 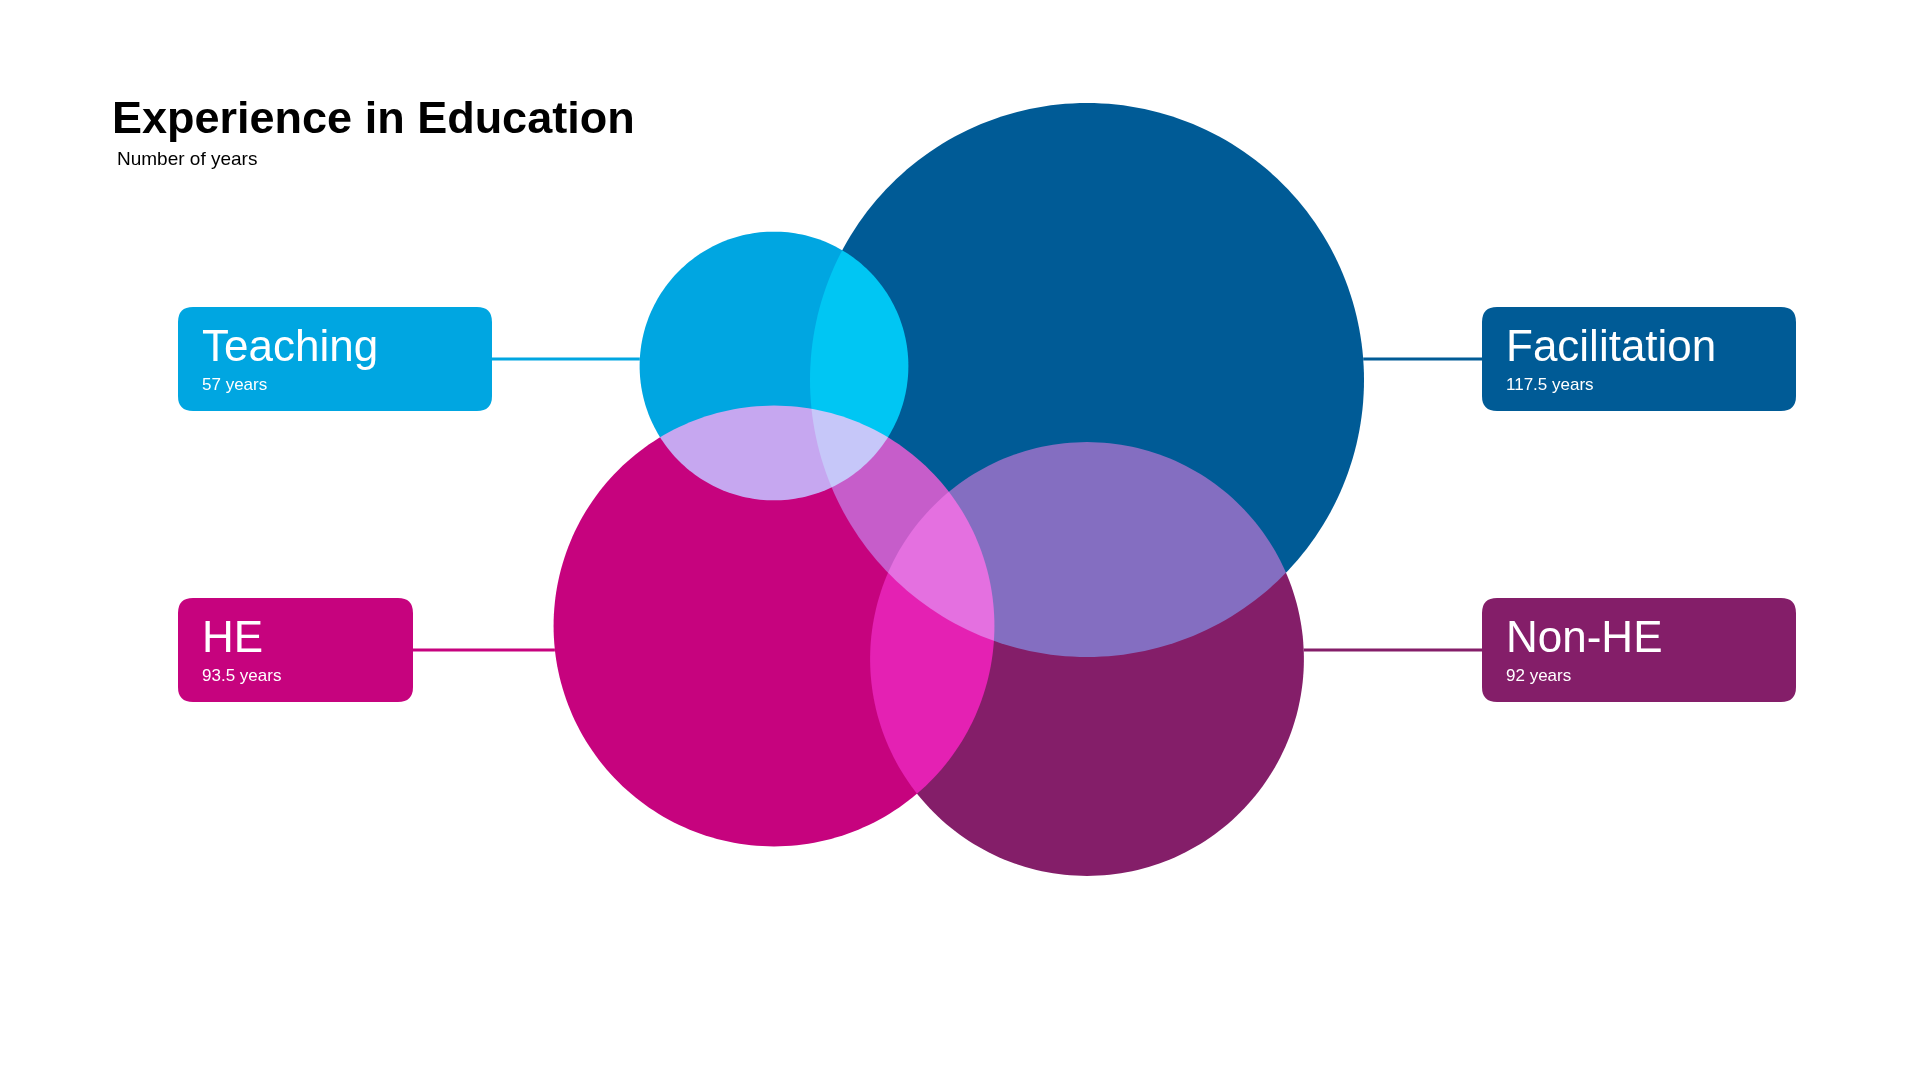 What do you see at coordinates (1584, 636) in the screenshot?
I see `category-label: Non-HE` at bounding box center [1584, 636].